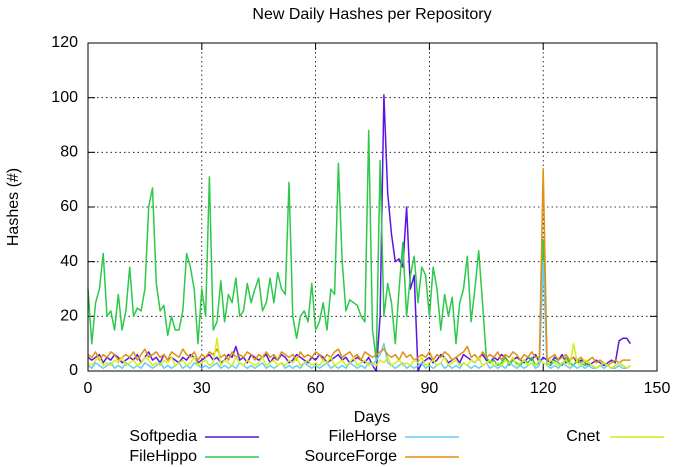 The height and width of the screenshot is (467, 675). I want to click on legend-label: FileHippo, so click(163, 456).